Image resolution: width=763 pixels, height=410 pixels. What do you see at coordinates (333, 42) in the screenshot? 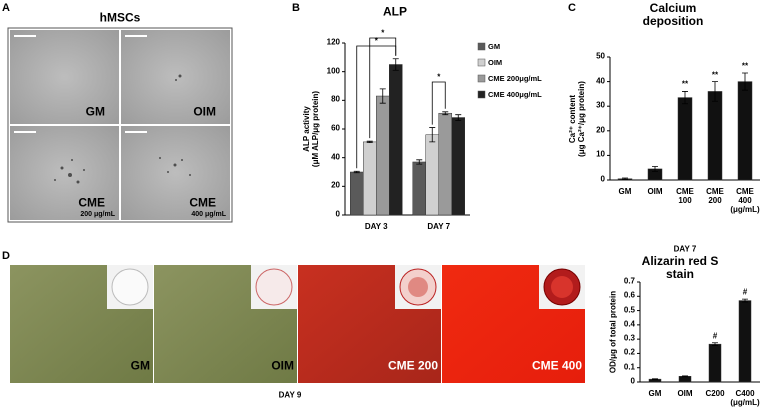
I see `y-tick-label: 120` at bounding box center [333, 42].